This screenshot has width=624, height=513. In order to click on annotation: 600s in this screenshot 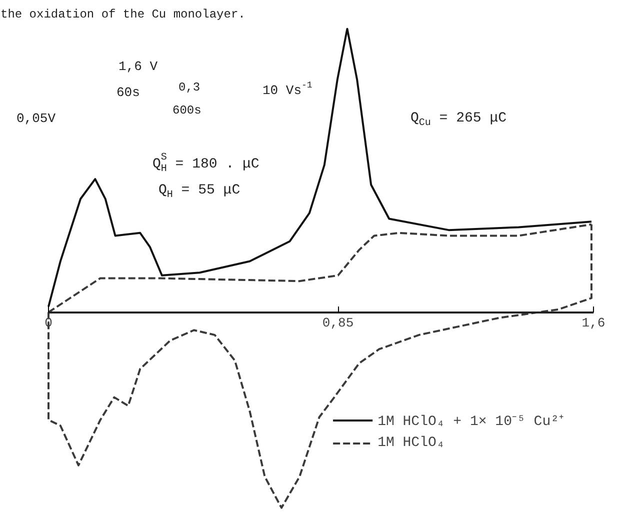, I will do `click(187, 111)`.